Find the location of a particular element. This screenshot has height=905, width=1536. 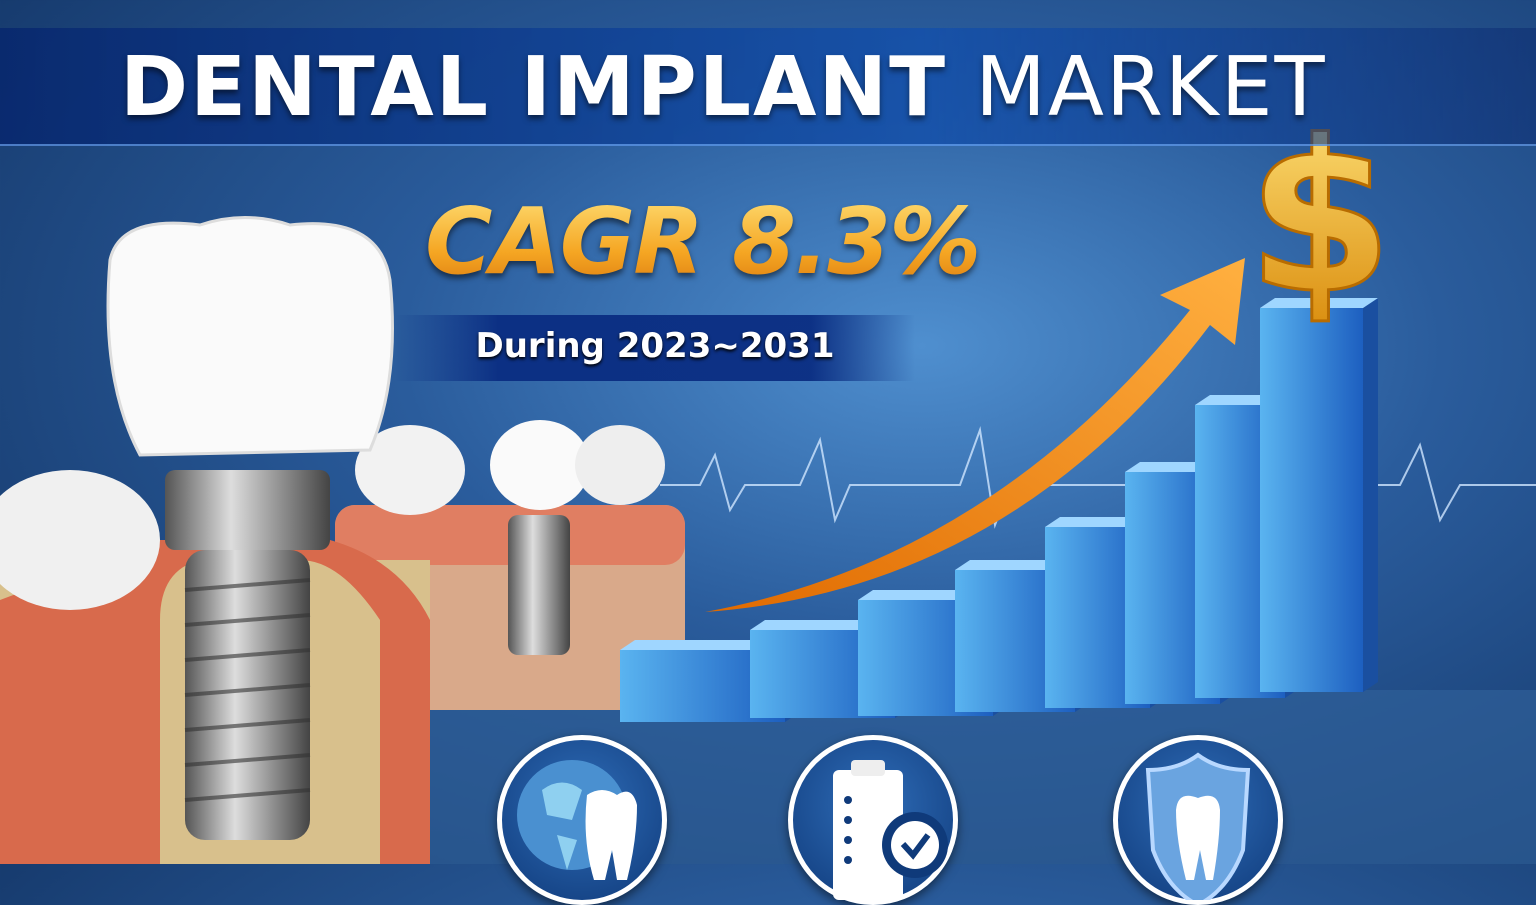

title-light: MARKET is located at coordinates (1151, 87).